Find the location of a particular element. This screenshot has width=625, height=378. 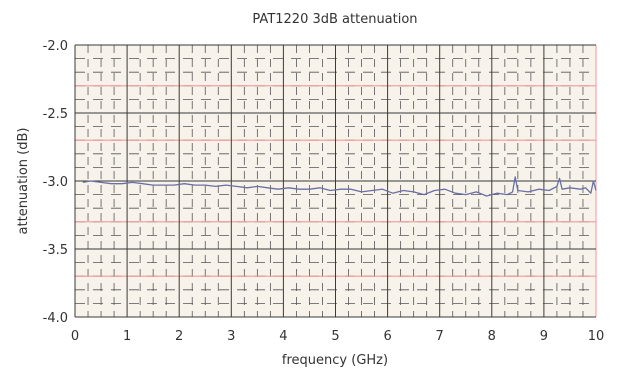

x-axis-ticks: 0 1 2 3 4 5 6 7 8 9 10 is located at coordinates (337, 336).